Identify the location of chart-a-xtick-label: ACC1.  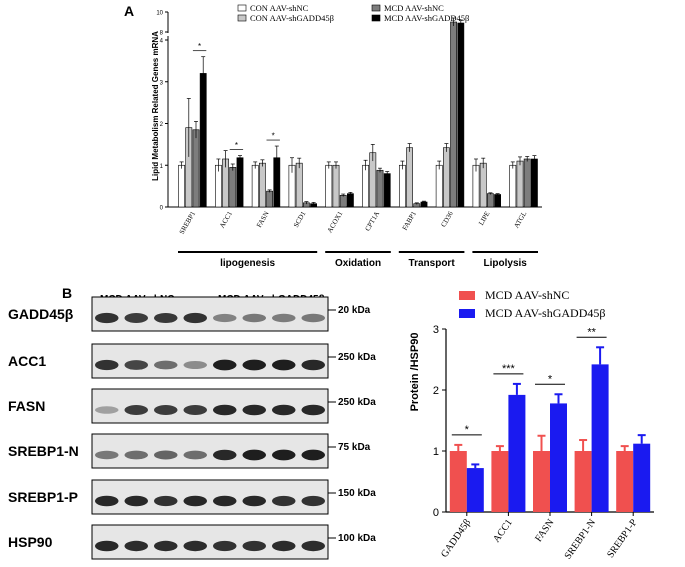
(226, 220).